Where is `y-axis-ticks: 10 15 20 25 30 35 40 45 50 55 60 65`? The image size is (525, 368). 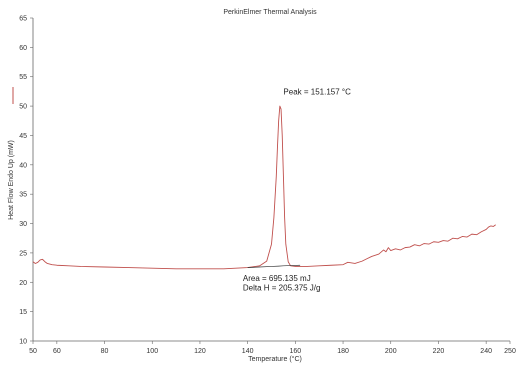
y-axis-ticks: 10 15 20 25 30 35 40 45 50 55 60 65 is located at coordinates (26, 181).